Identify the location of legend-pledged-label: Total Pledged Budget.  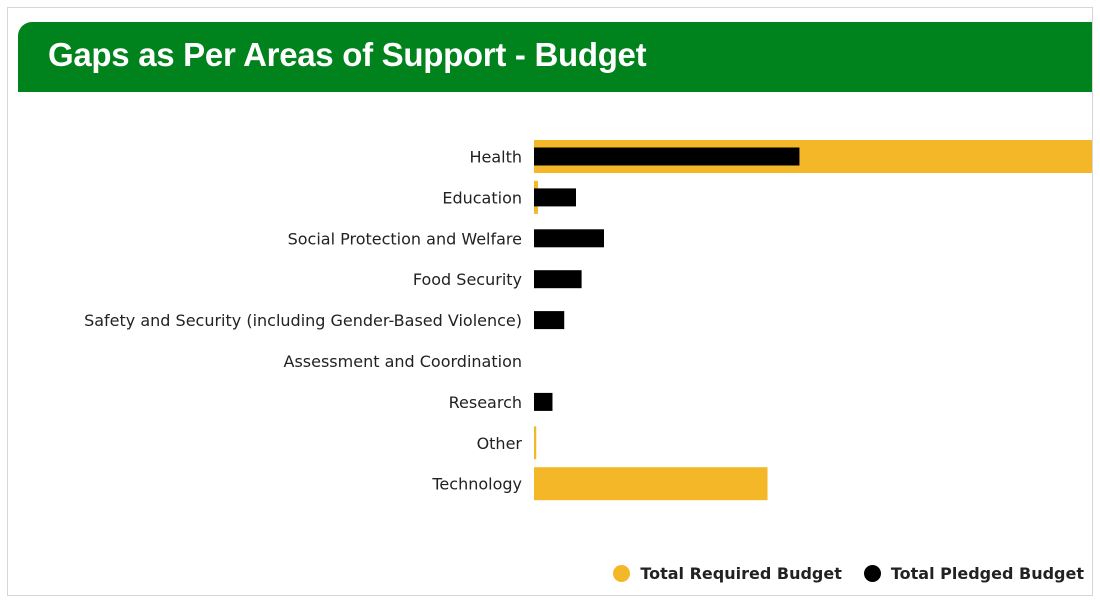
(987, 573).